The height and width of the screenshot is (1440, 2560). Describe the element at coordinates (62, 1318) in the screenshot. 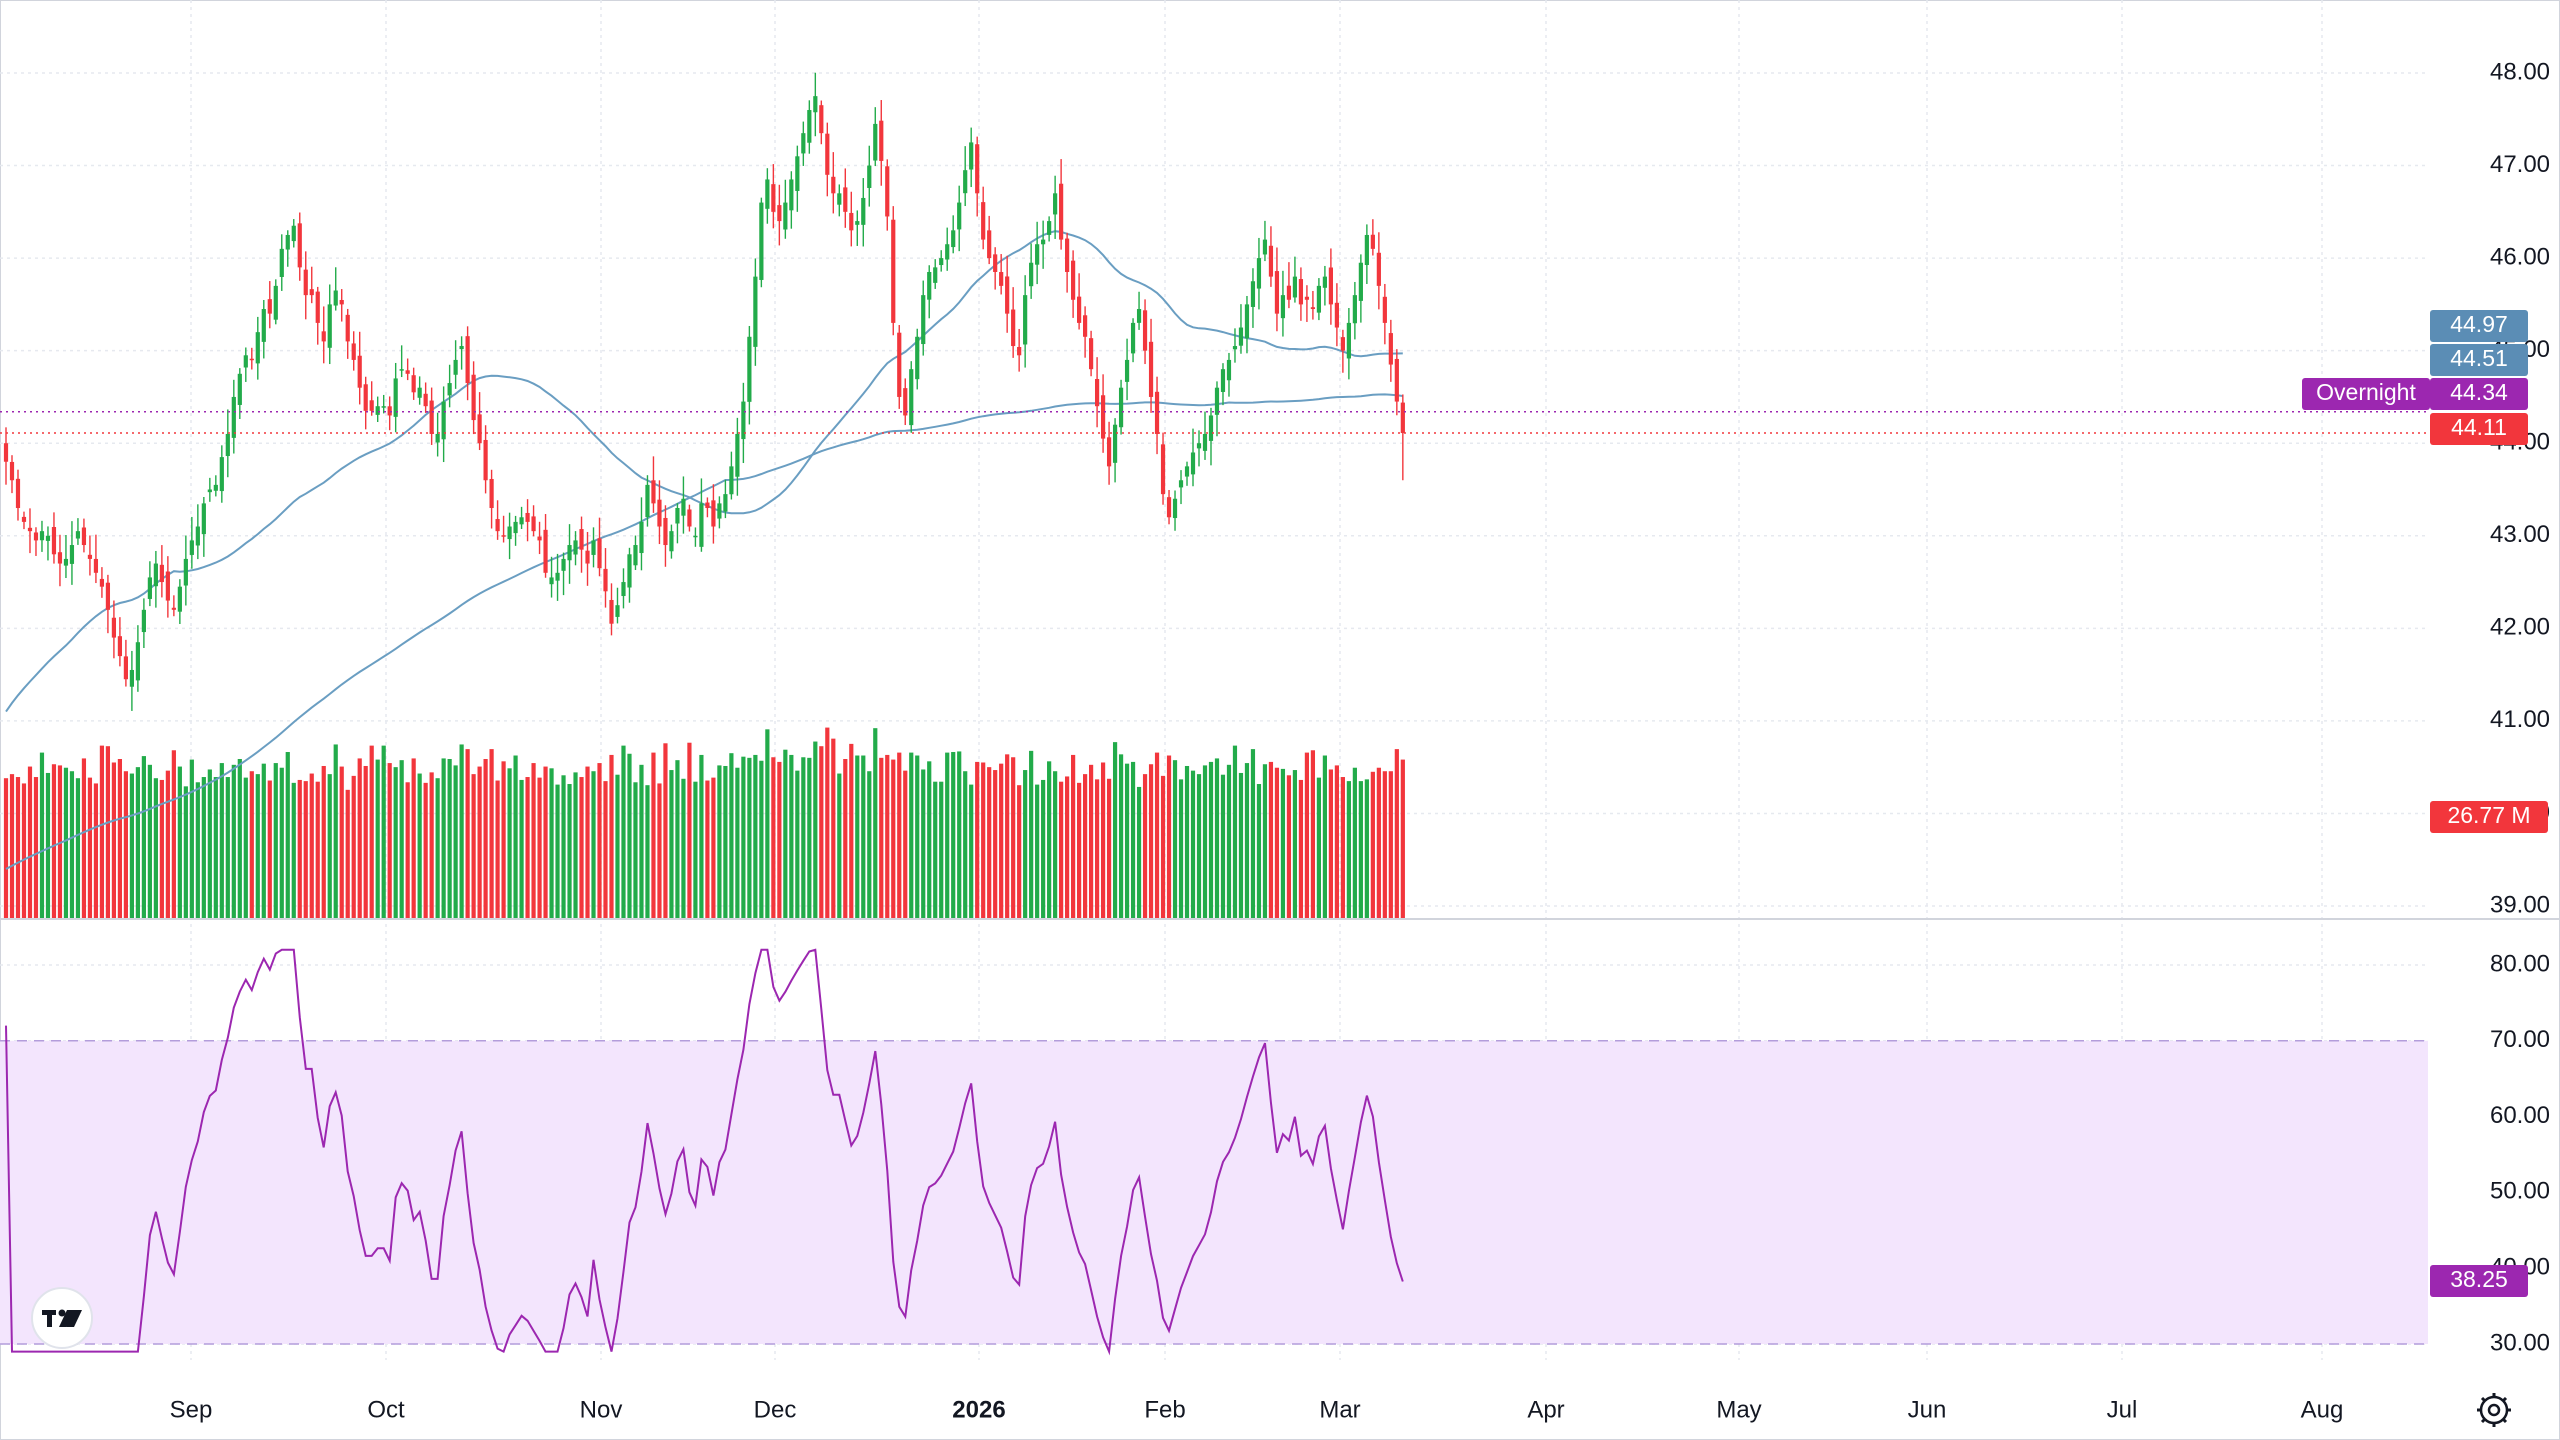

I see `tradingview-logo-icon` at that location.